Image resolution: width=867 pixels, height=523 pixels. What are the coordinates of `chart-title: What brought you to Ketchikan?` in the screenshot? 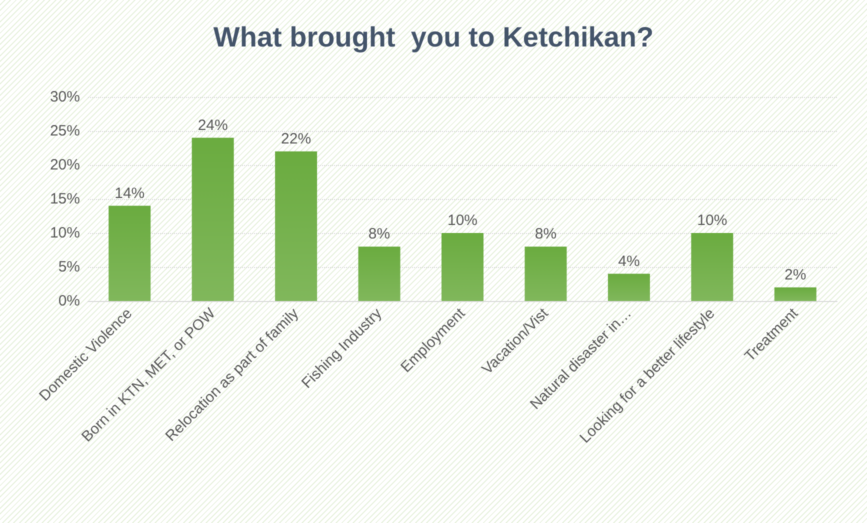 It's located at (433, 37).